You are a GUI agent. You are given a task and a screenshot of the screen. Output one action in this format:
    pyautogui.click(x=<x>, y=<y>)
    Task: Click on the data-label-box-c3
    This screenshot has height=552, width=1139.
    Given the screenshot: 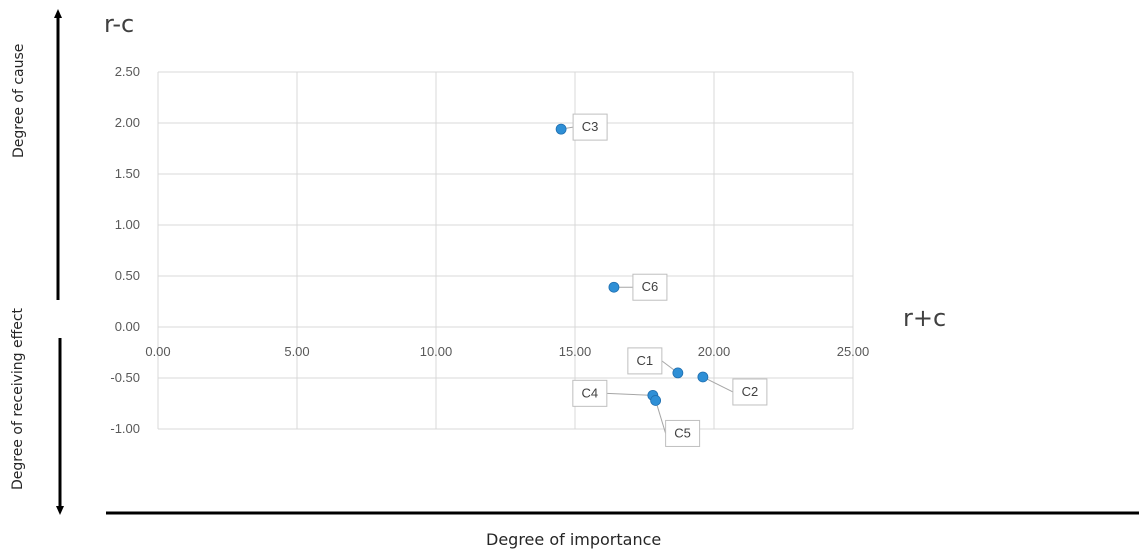 What is the action you would take?
    pyautogui.click(x=590, y=127)
    